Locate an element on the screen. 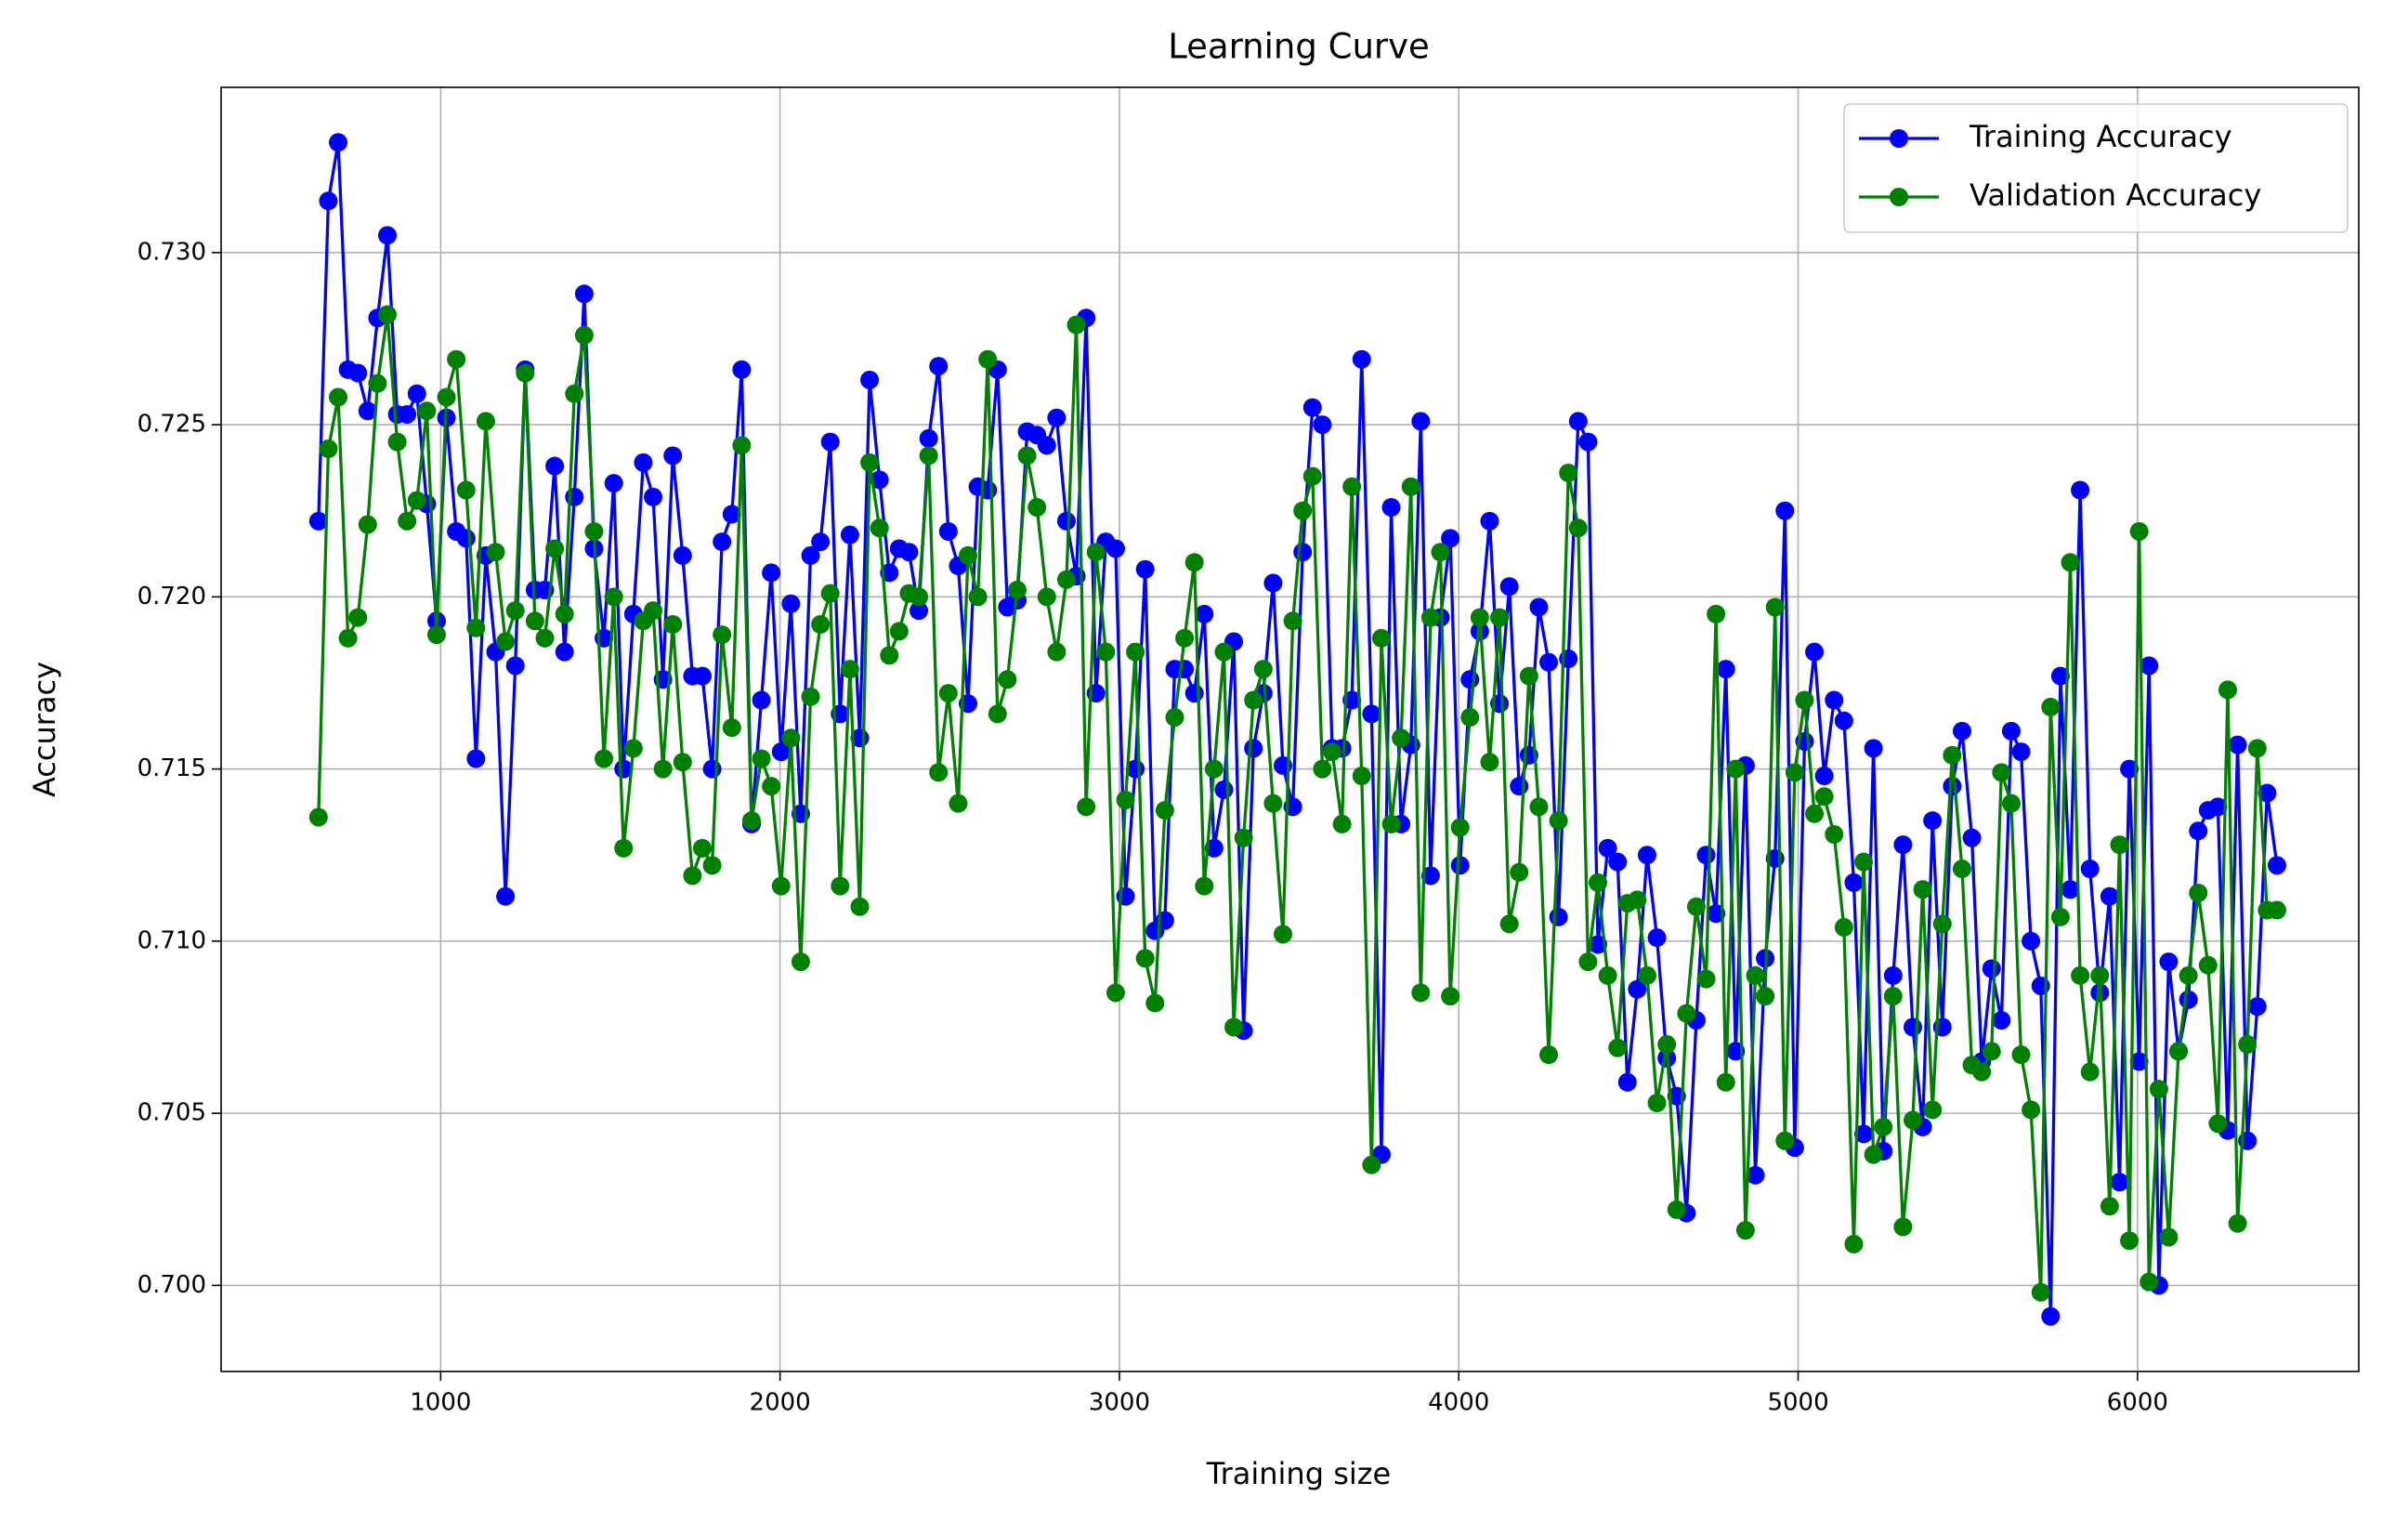 Image resolution: width=2408 pixels, height=1522 pixels. legend-box is located at coordinates (2096, 168).